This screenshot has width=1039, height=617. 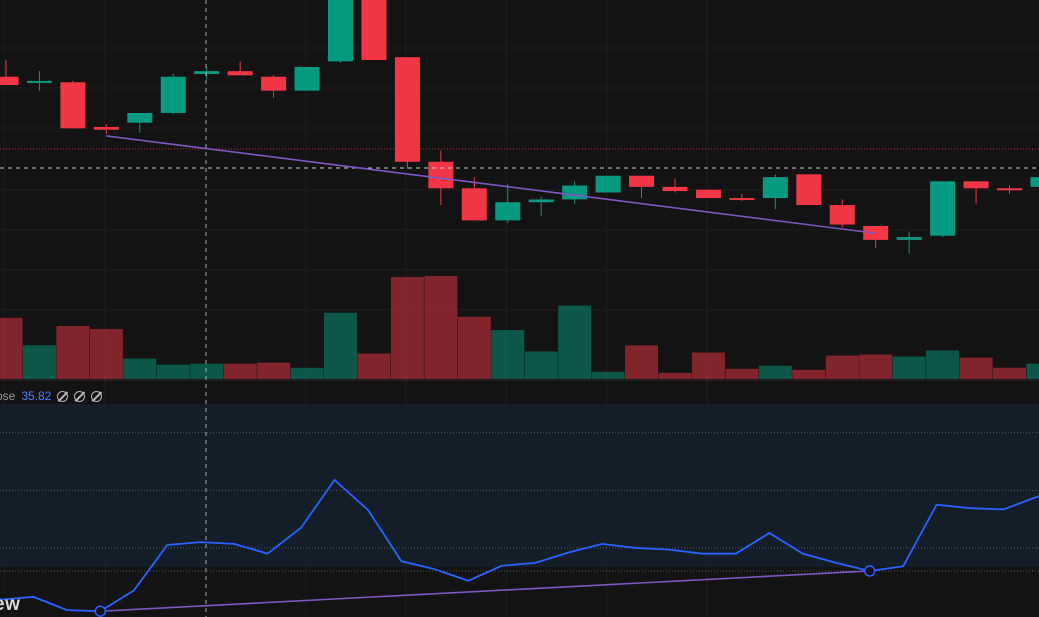 What do you see at coordinates (10, 604) in the screenshot?
I see `brand-watermark: ew` at bounding box center [10, 604].